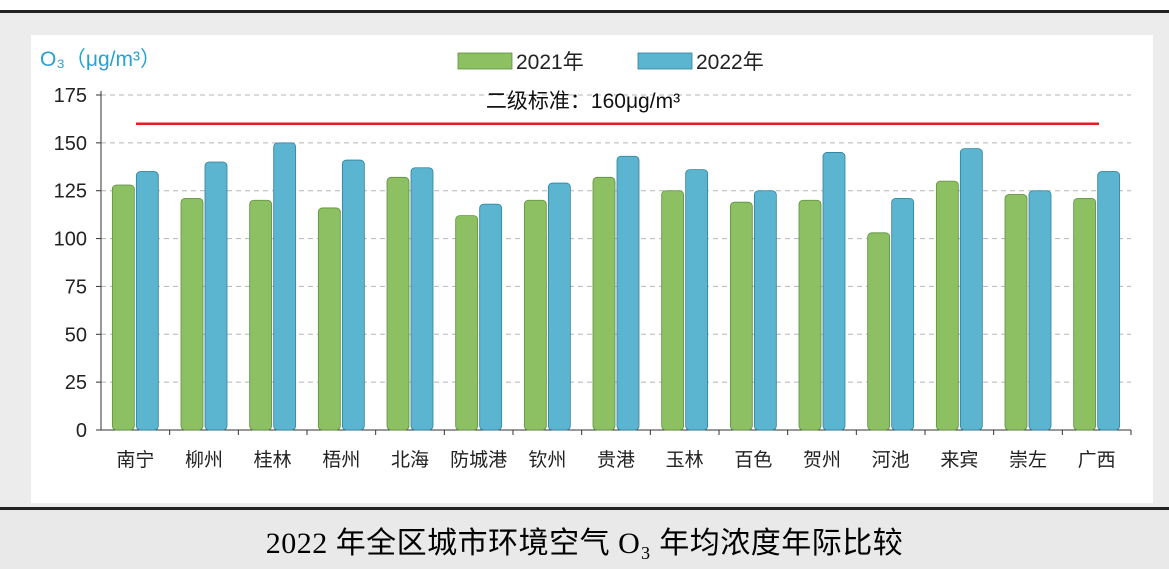 This screenshot has width=1169, height=569. I want to click on x-tick-label: 百色, so click(753, 460).